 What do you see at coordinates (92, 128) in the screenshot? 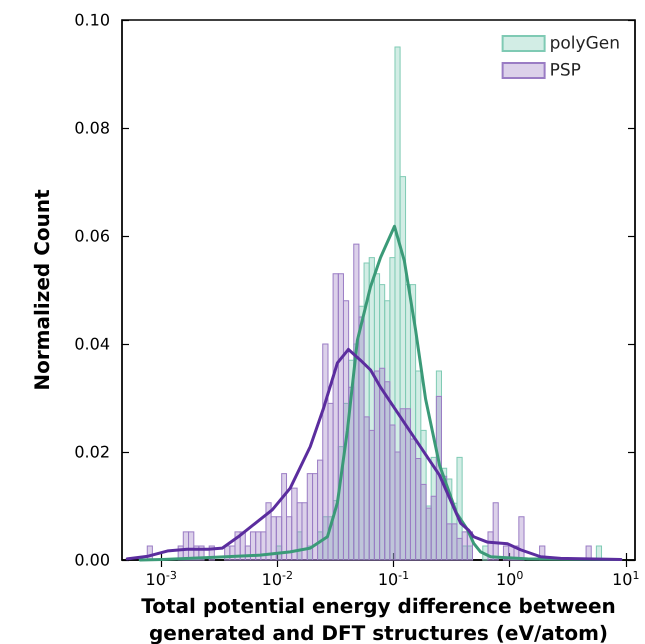
I see `y-tick-label: 0.08` at bounding box center [92, 128].